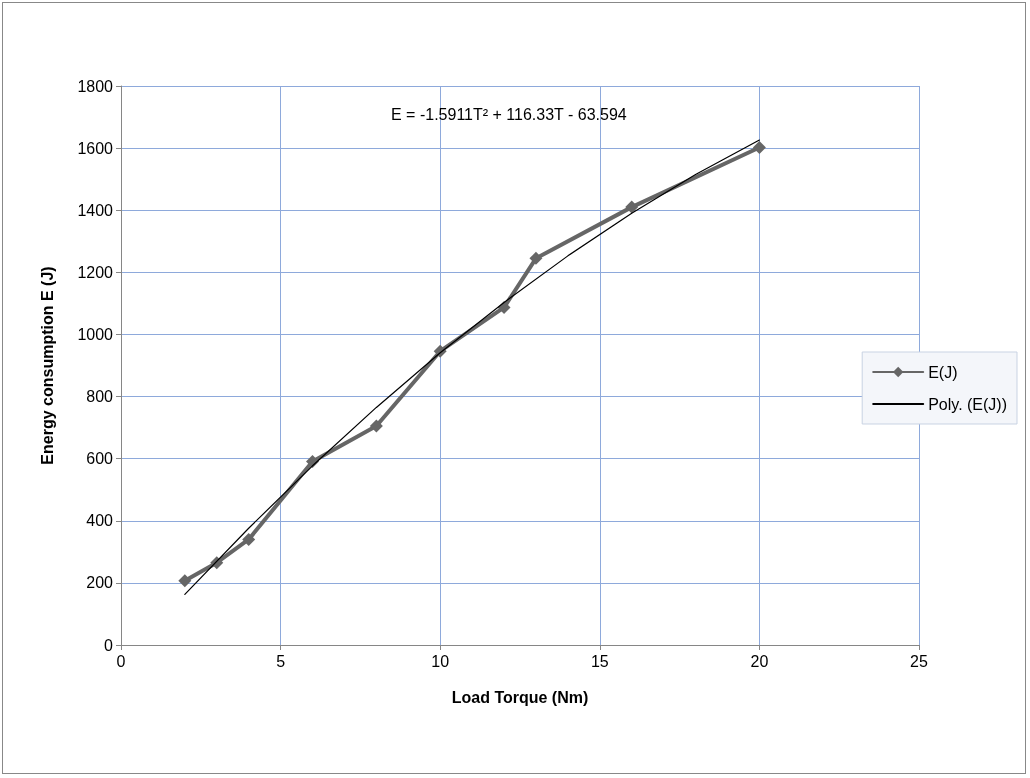  I want to click on y-tick-label: 1400, so click(95, 210).